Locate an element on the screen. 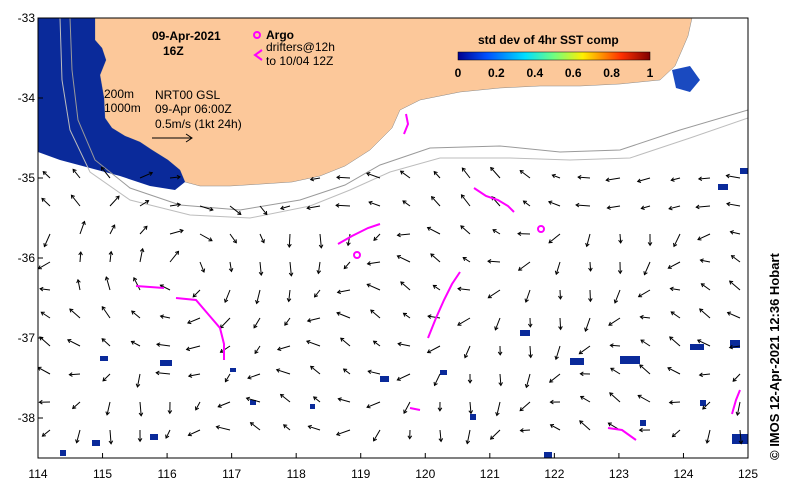 Image resolution: width=790 pixels, height=492 pixels. colorbar-tick-label: 0.8 is located at coordinates (611, 73).